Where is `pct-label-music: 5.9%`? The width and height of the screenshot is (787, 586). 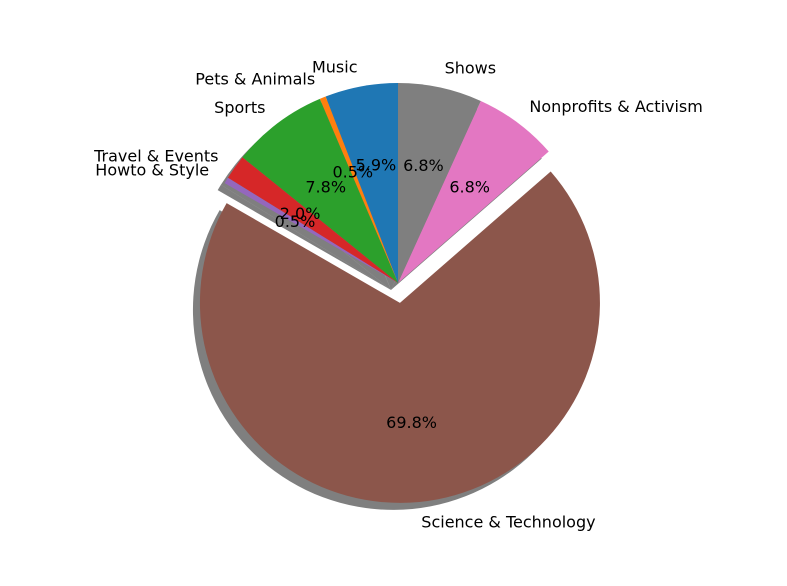 pct-label-music: 5.9% is located at coordinates (376, 165).